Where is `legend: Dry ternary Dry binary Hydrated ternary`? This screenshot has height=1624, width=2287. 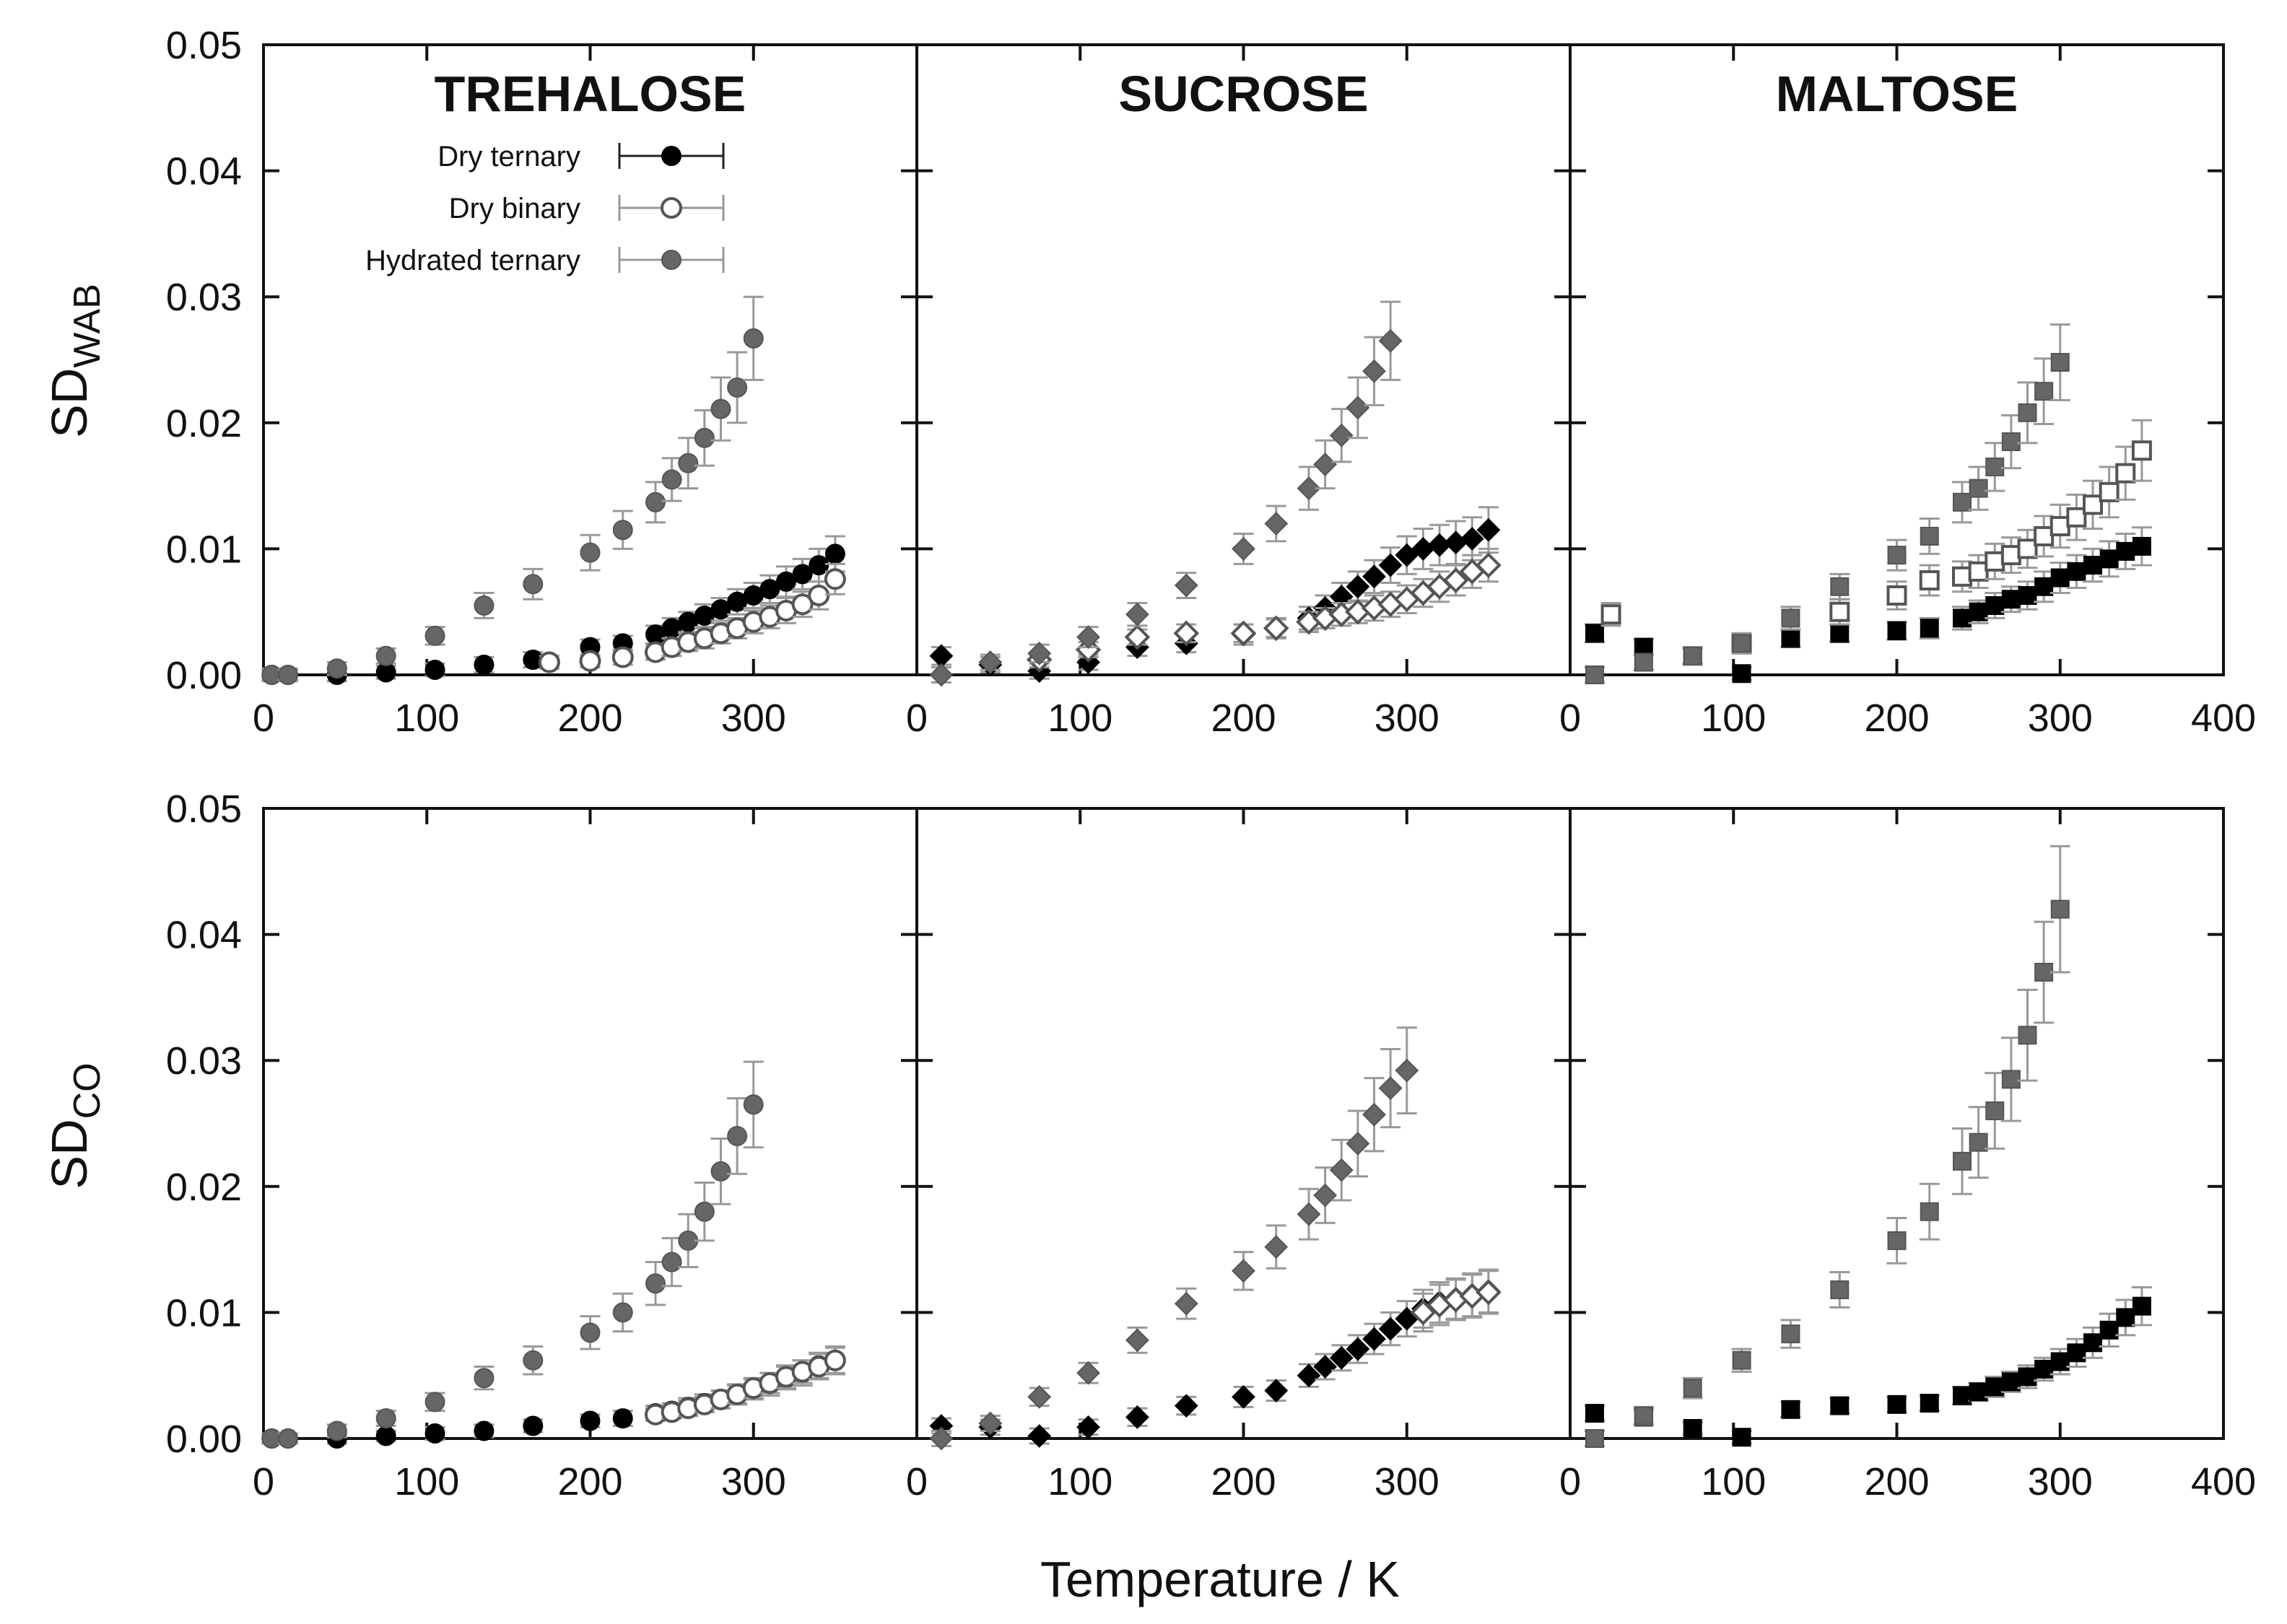 legend: Dry ternary Dry binary Hydrated ternary is located at coordinates (545, 208).